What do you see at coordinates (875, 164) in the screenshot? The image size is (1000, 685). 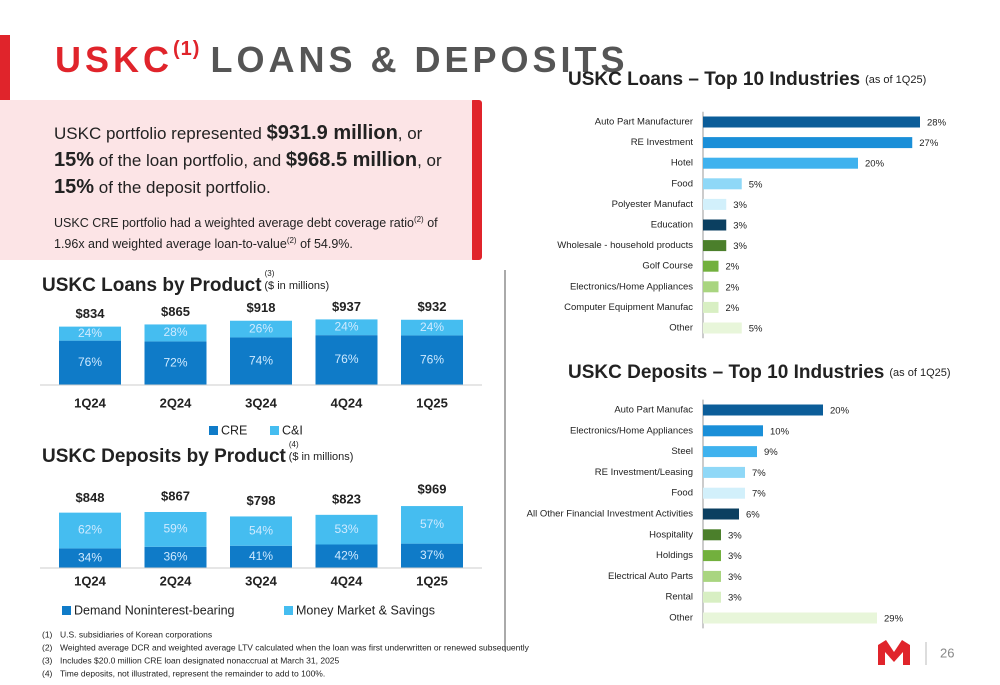 I see `value-label: 20%` at bounding box center [875, 164].